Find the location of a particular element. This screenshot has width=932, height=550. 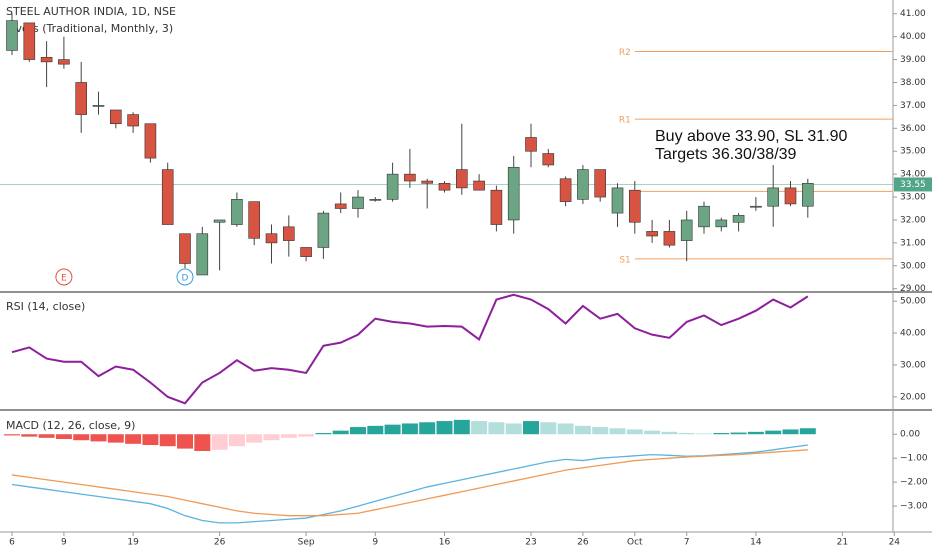

event-label: D is located at coordinates (185, 279).